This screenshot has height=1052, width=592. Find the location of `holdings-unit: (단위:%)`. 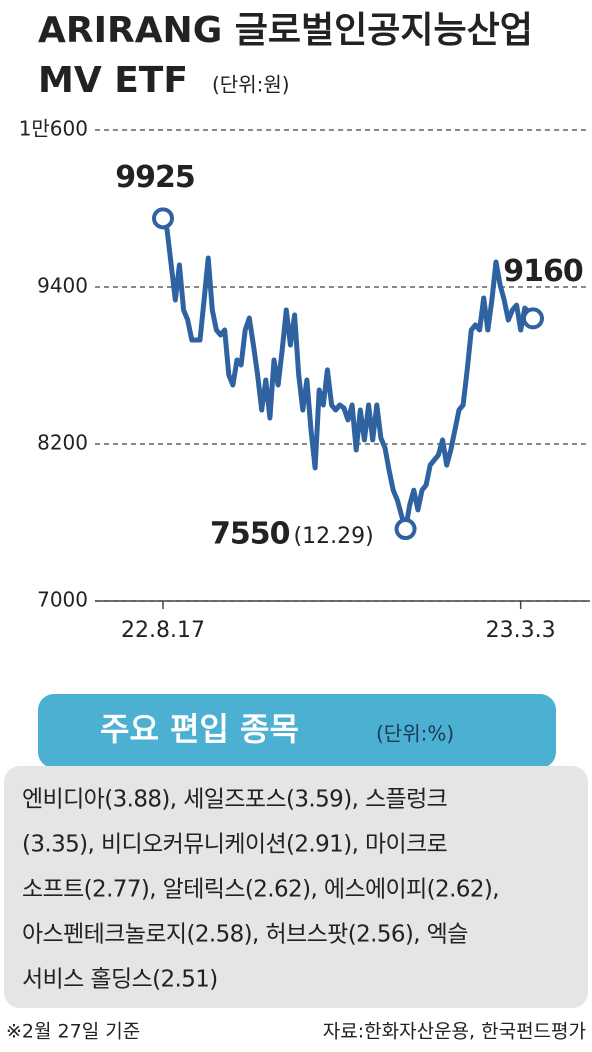

holdings-unit: (단위:%) is located at coordinates (415, 734).